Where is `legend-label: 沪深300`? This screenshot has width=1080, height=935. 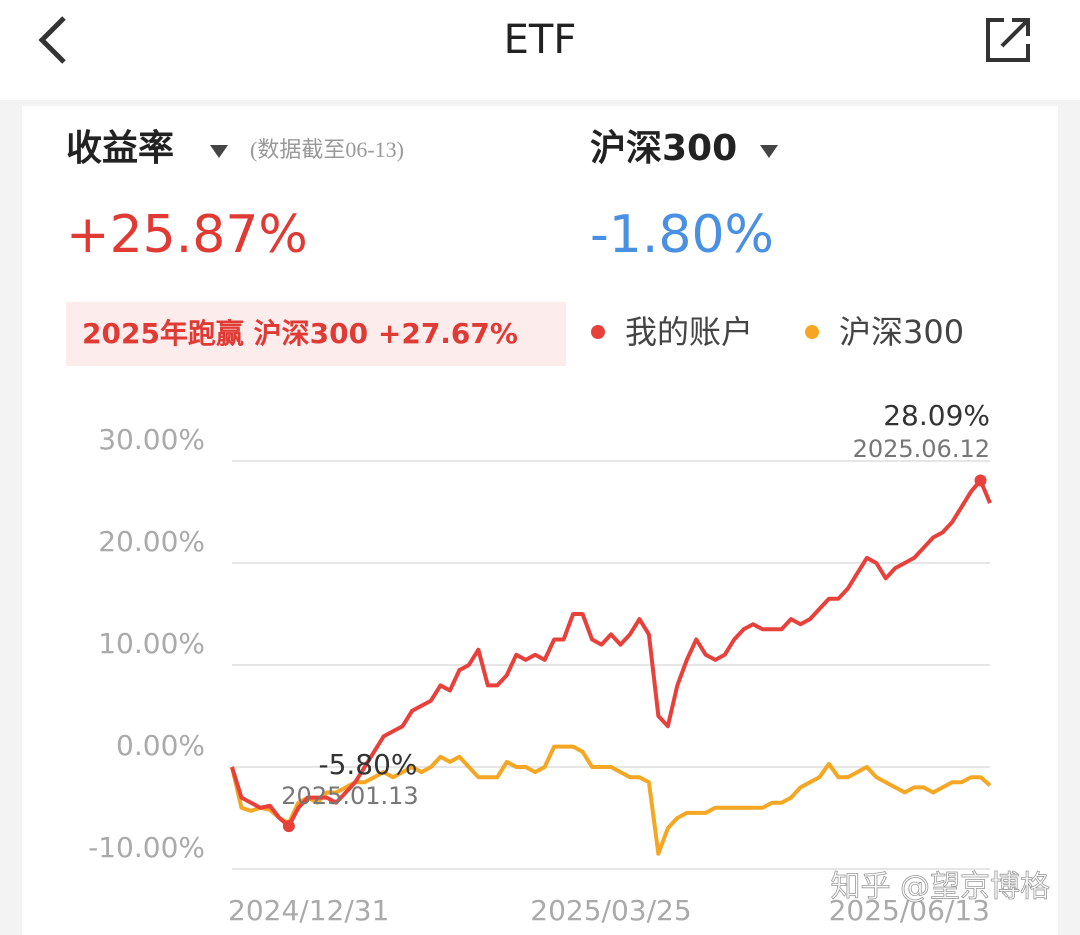 legend-label: 沪深300 is located at coordinates (901, 332).